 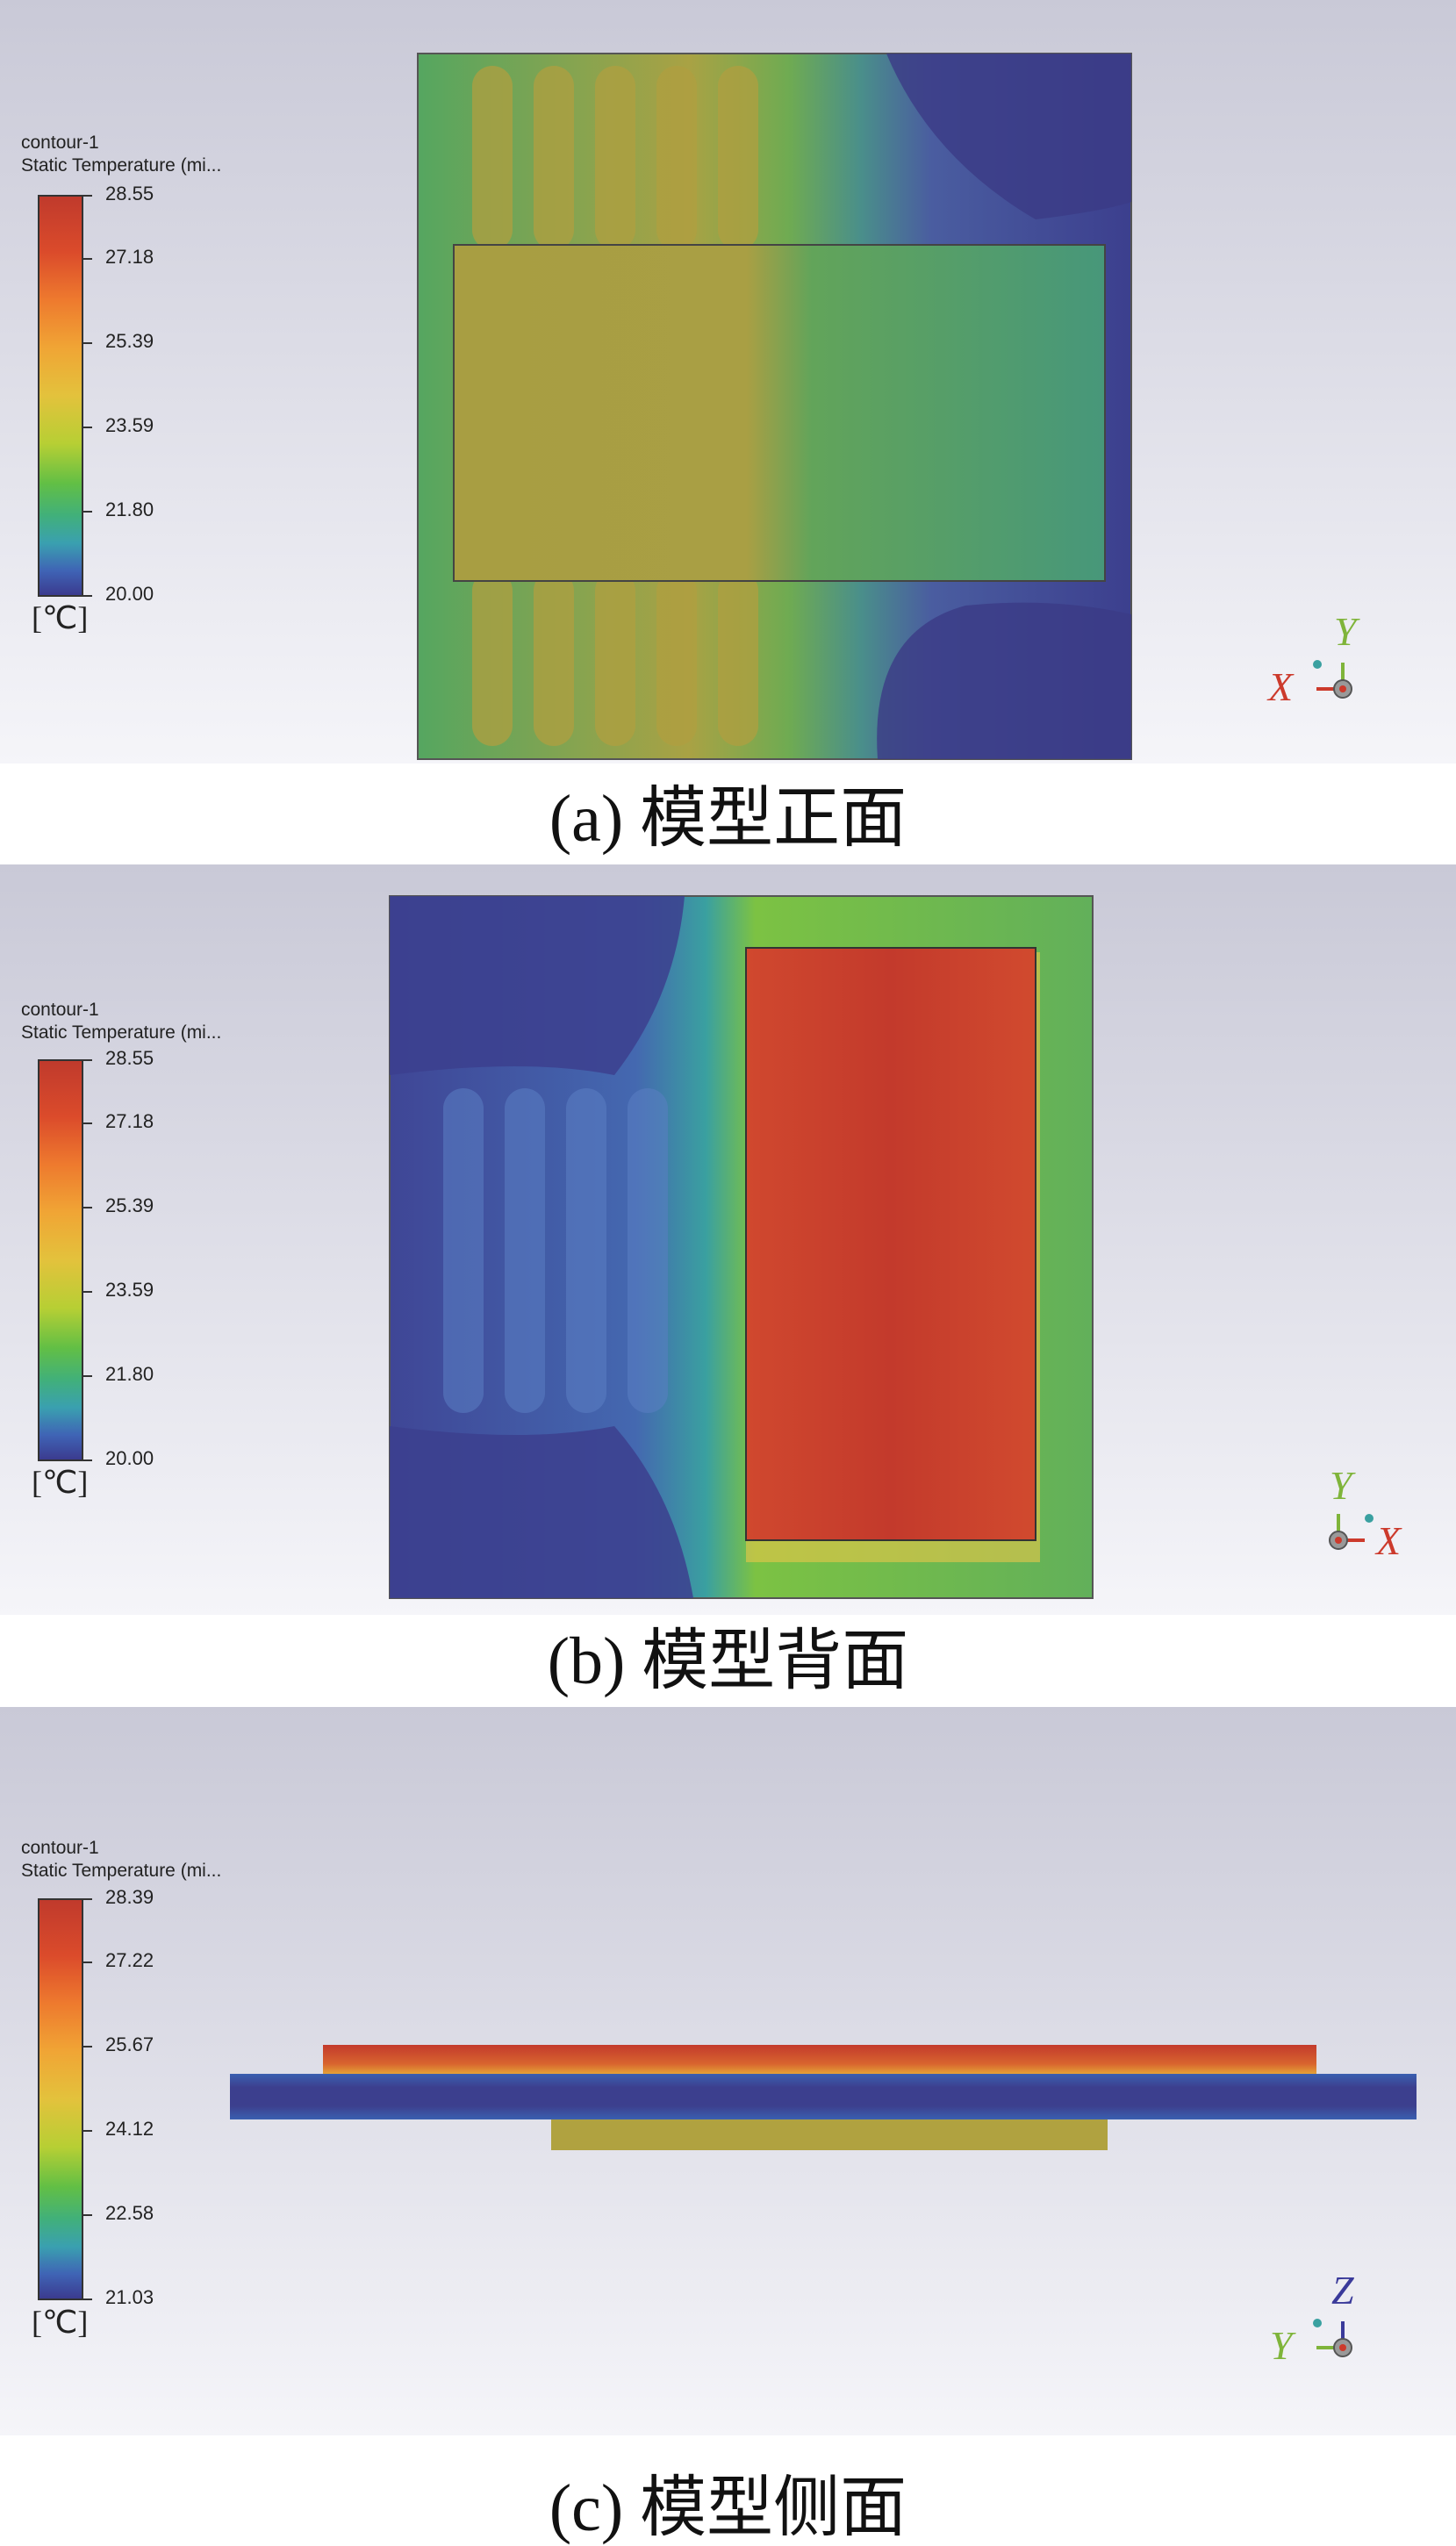 What do you see at coordinates (728, 2508) in the screenshot?
I see `caption-side: (c) 模型侧面` at bounding box center [728, 2508].